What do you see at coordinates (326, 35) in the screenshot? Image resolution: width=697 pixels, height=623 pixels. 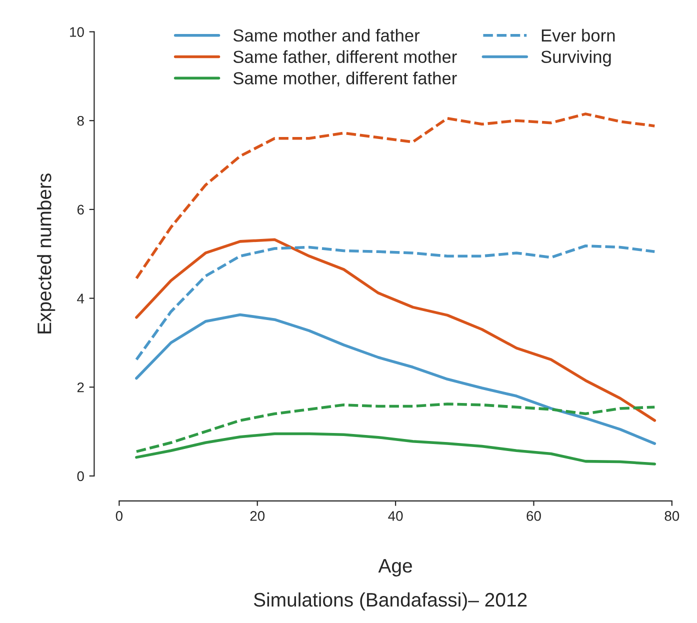 I see `legend-label: Same mother and father` at bounding box center [326, 35].